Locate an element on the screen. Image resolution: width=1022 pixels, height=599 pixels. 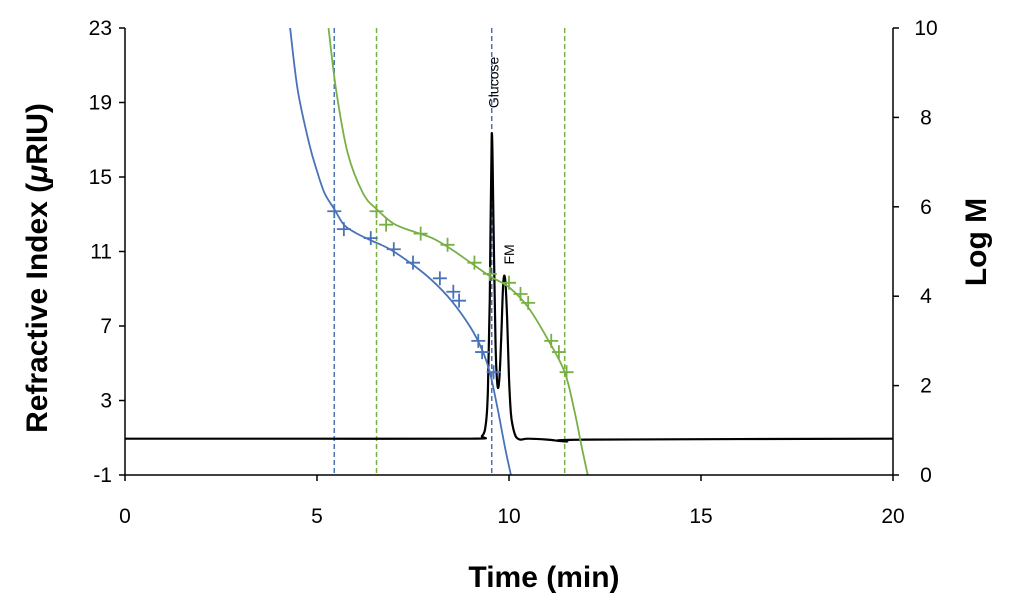
y-left-tick-label: -1 is located at coordinates (102, 475).